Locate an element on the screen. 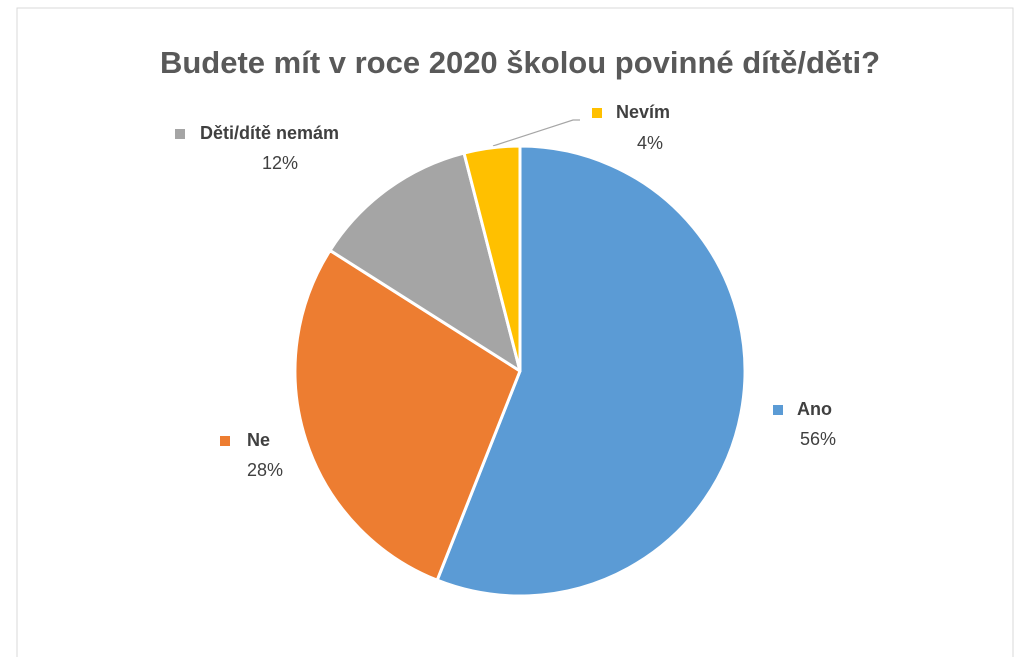  leader-line is located at coordinates (536, 133).